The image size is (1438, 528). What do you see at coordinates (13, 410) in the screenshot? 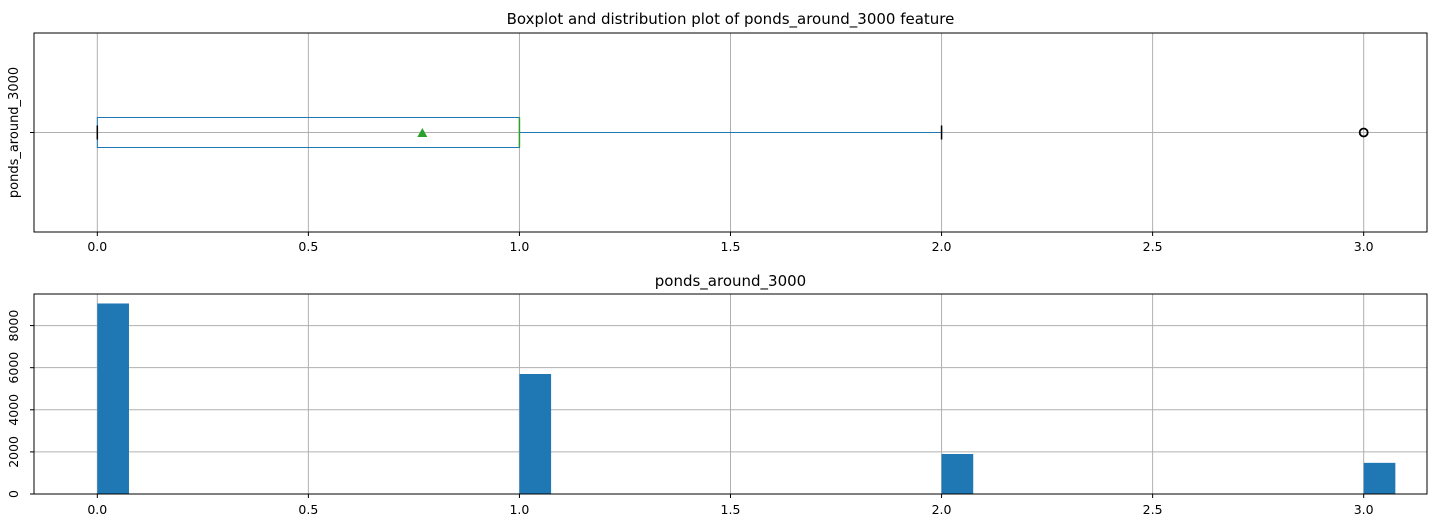
I see `histogram-y-tick-label-2: 4000` at bounding box center [13, 410].